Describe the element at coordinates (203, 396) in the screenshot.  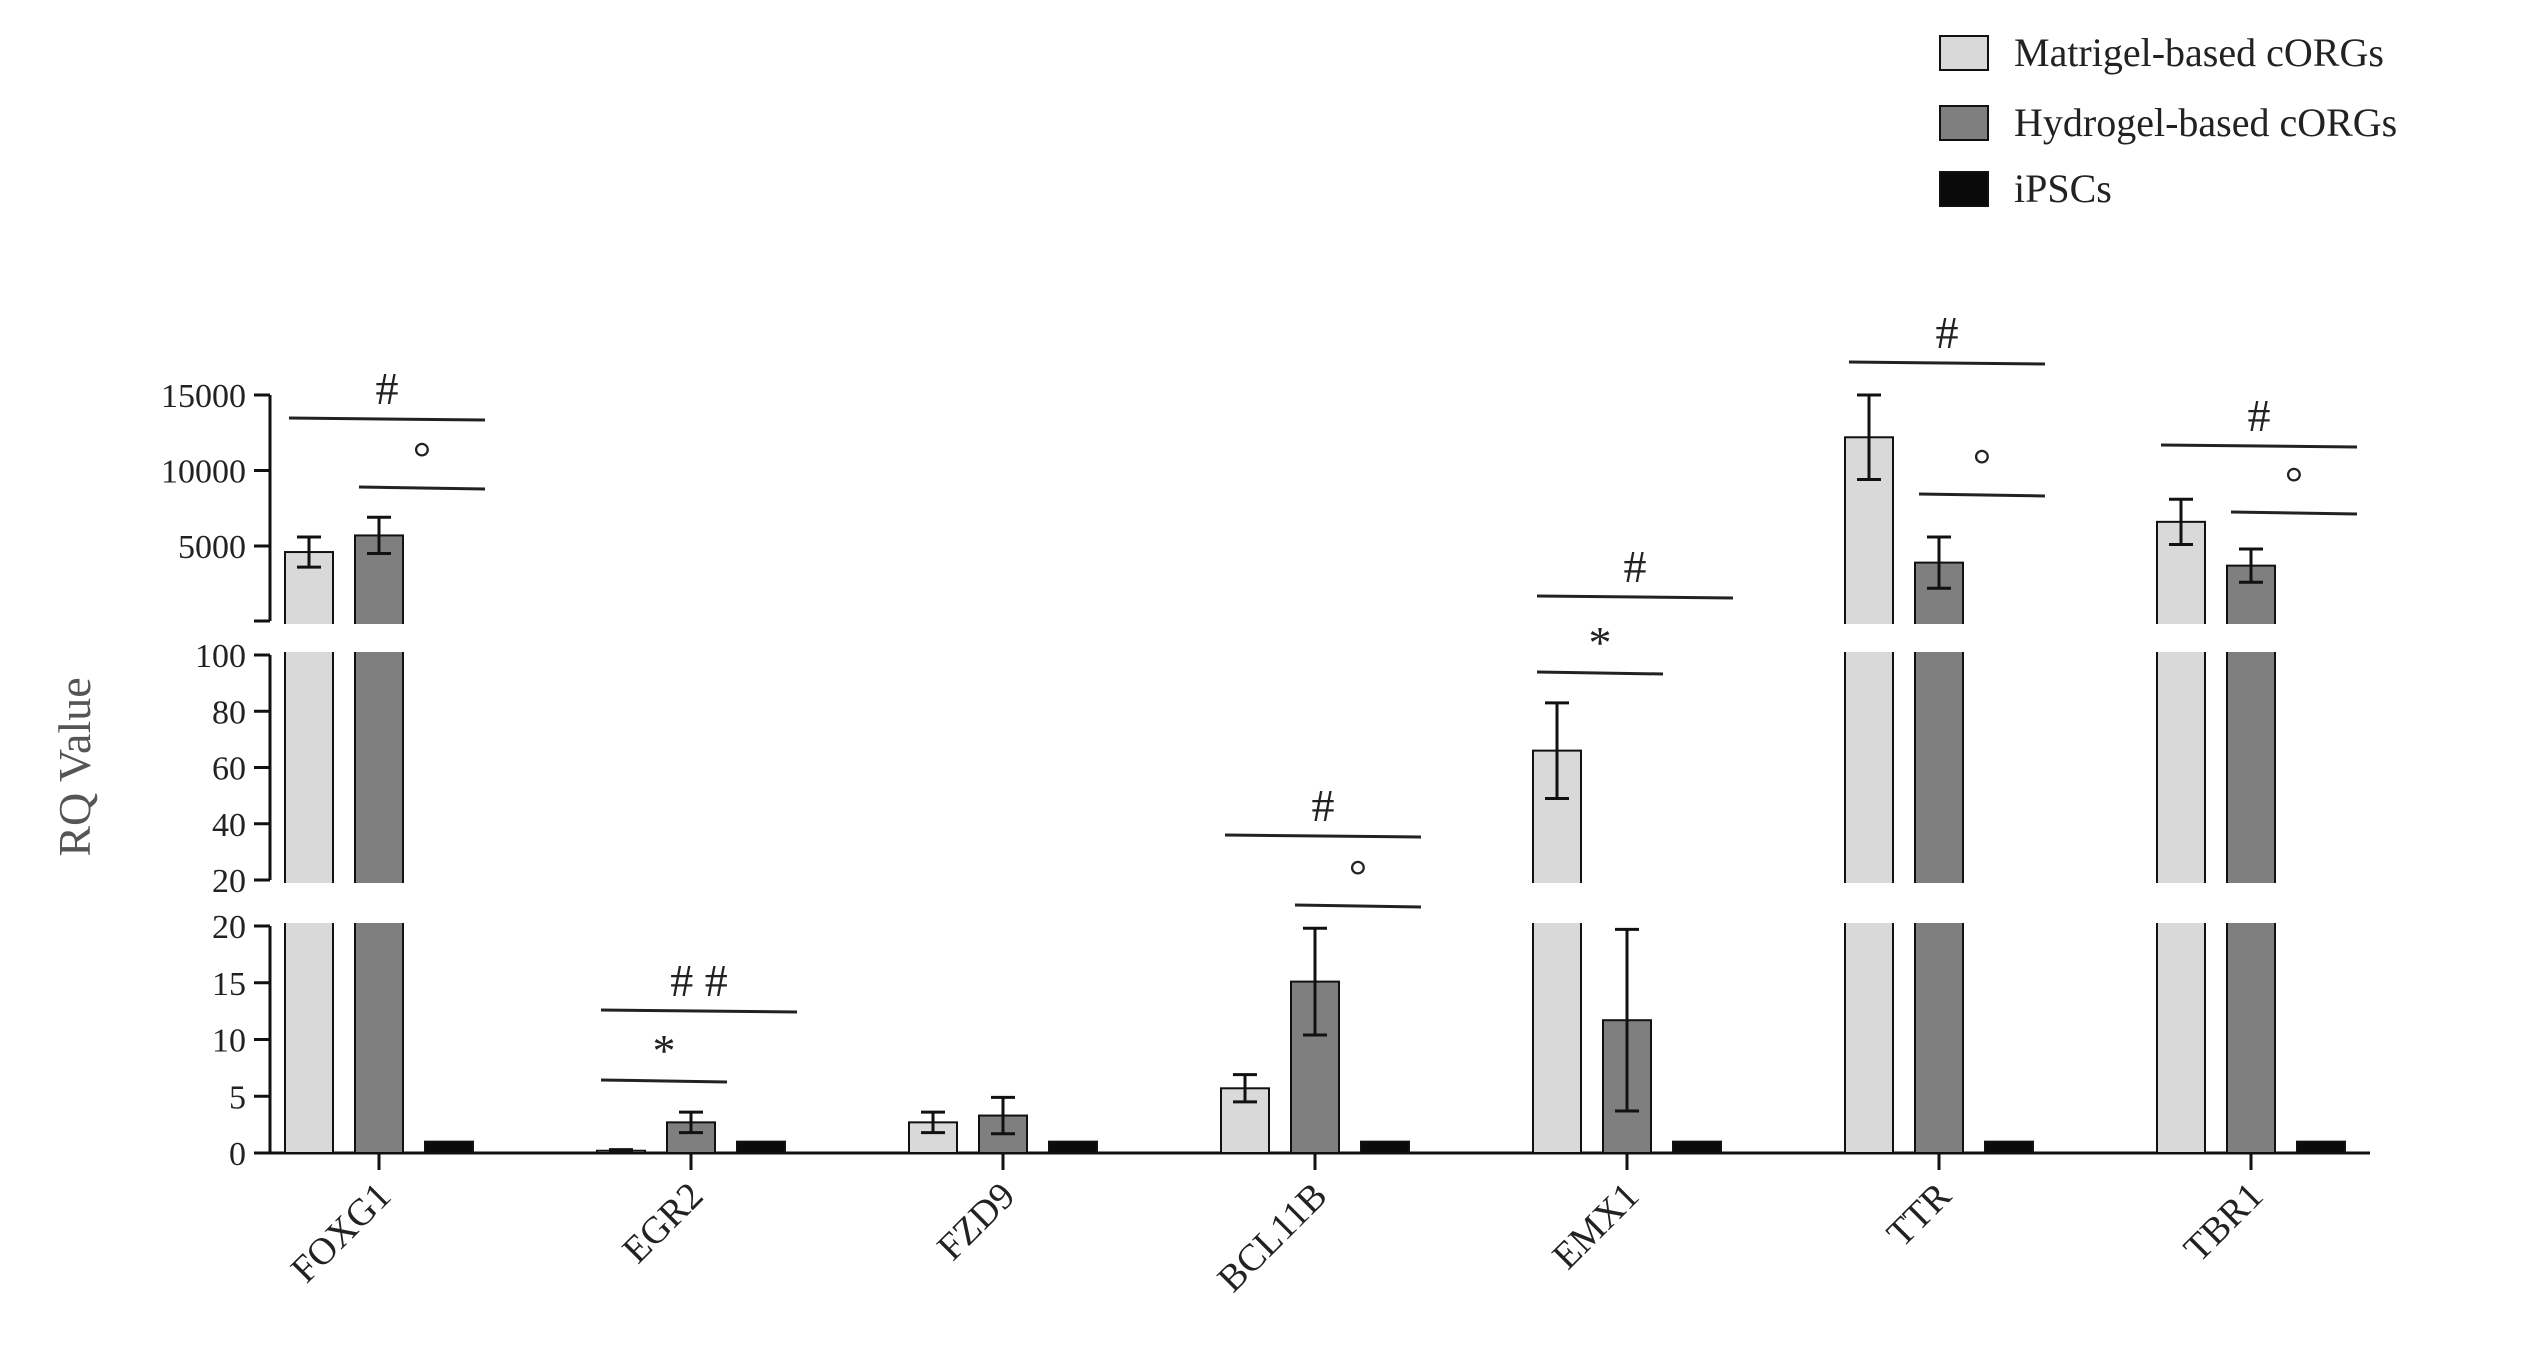
I see `y-tick-label: 15000` at that location.